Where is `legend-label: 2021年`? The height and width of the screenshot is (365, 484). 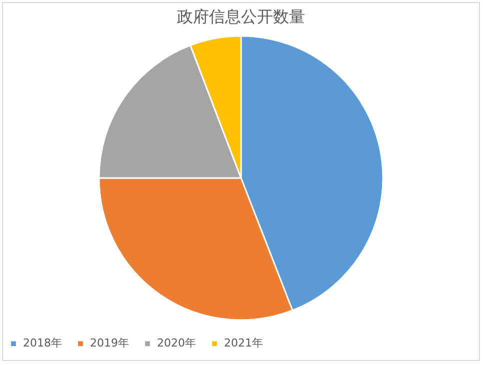
legend-label: 2021年 is located at coordinates (243, 343).